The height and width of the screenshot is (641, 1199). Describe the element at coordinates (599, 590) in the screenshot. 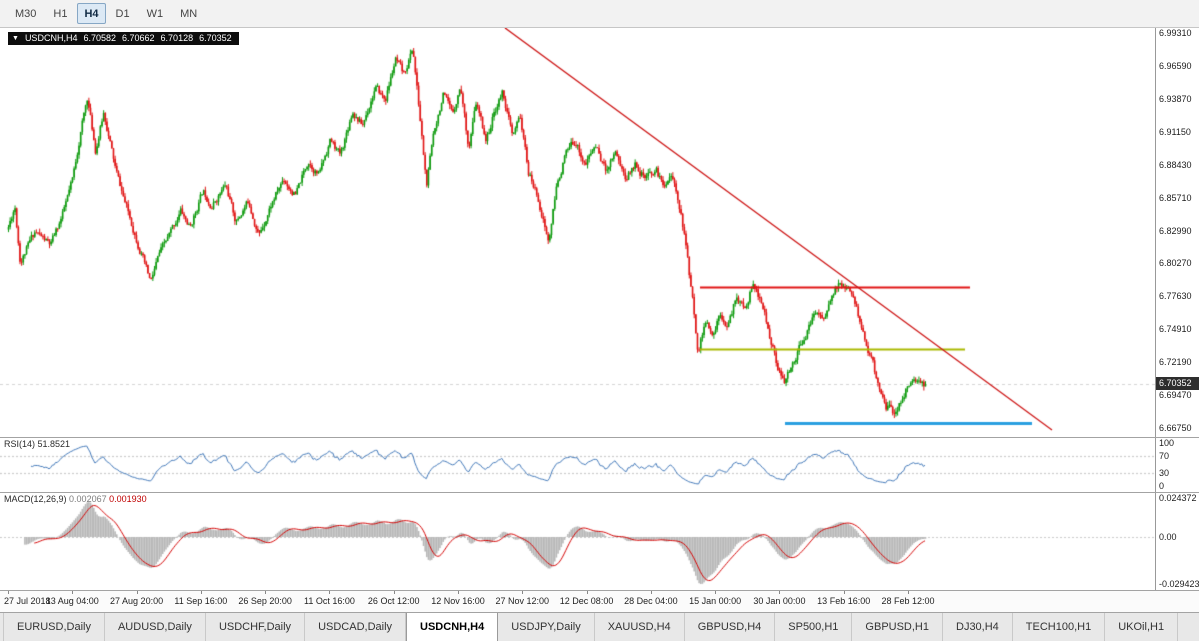

I see `time-axis-splitter` at that location.